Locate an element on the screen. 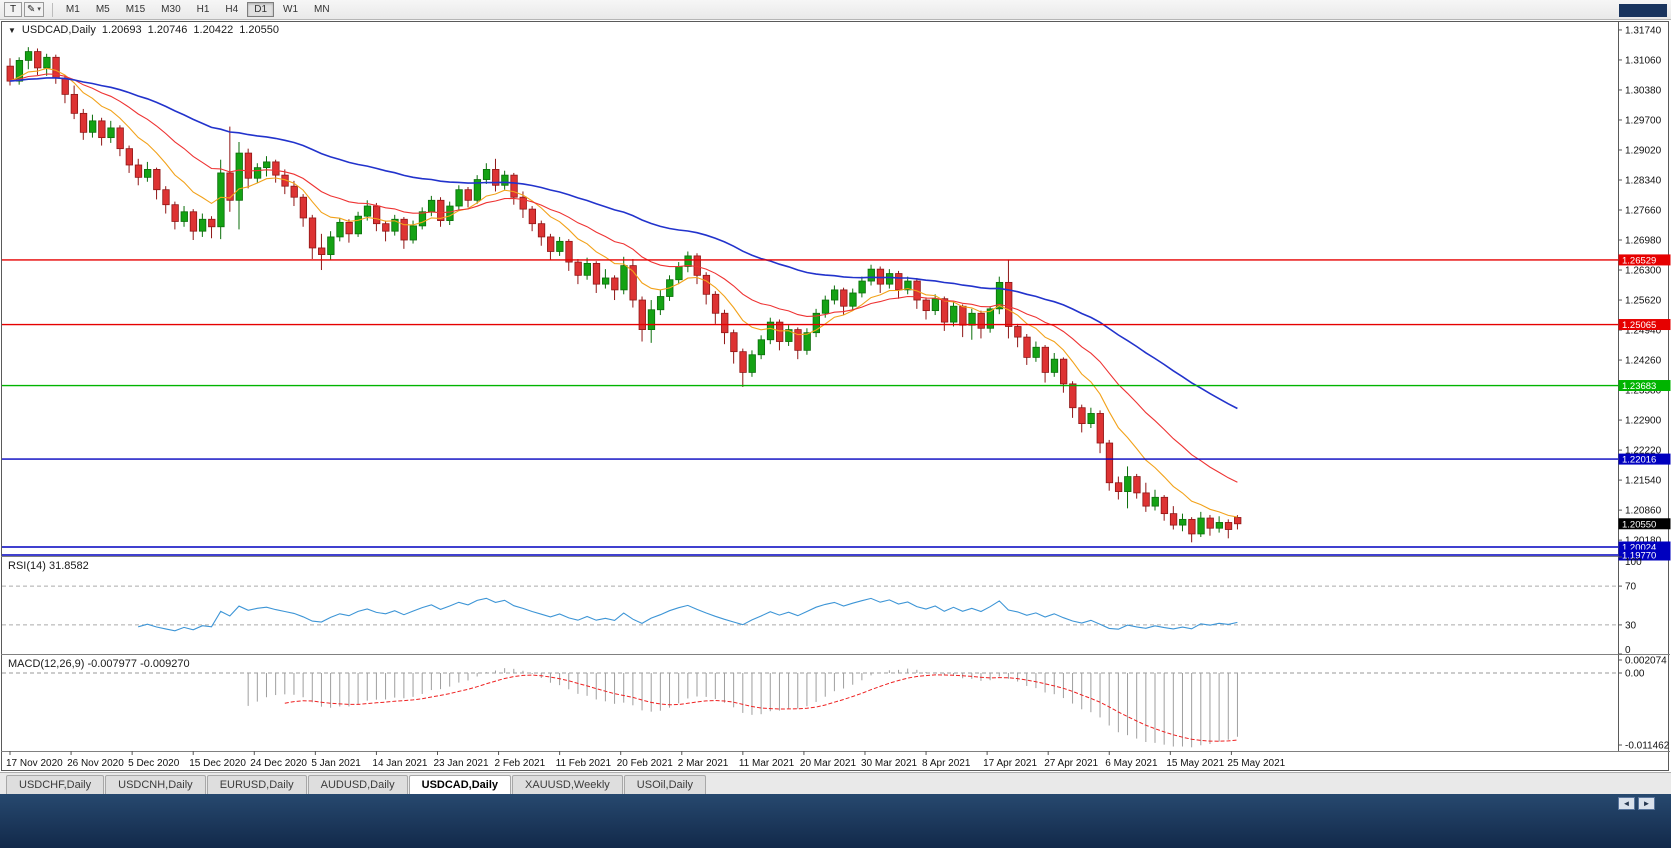 The width and height of the screenshot is (1671, 848). macd-histogram is located at coordinates (742, 708).